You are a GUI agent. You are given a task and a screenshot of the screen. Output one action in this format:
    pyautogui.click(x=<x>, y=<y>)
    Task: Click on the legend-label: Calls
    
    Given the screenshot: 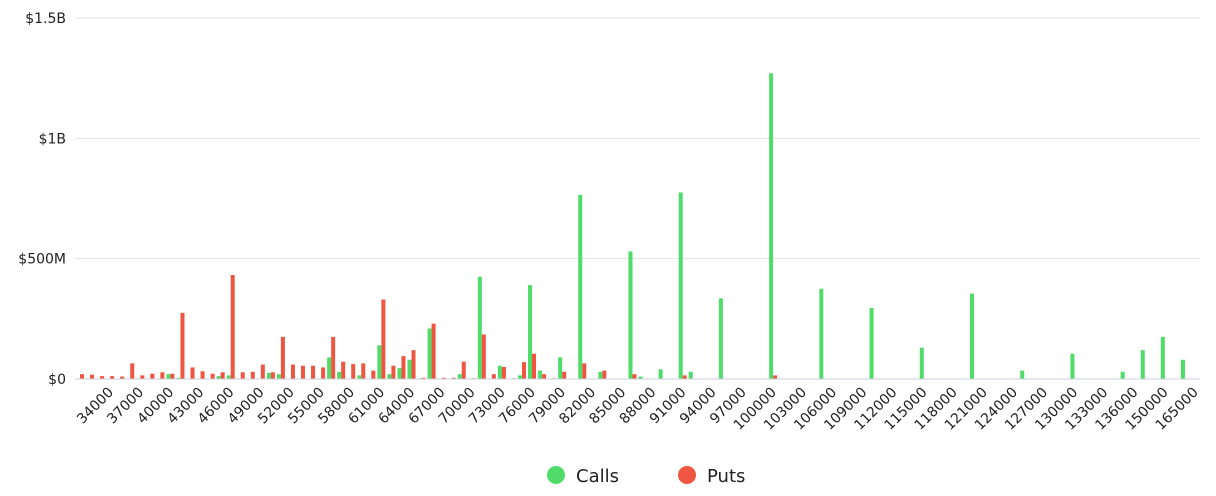 What is the action you would take?
    pyautogui.click(x=597, y=476)
    